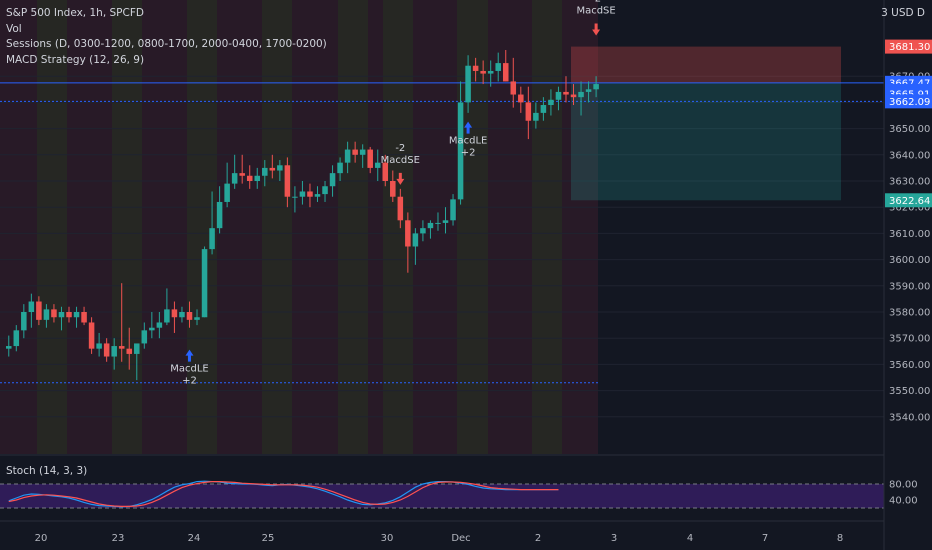 The width and height of the screenshot is (932, 550). What do you see at coordinates (706, 64) in the screenshot?
I see `stop-loss-zone` at bounding box center [706, 64].